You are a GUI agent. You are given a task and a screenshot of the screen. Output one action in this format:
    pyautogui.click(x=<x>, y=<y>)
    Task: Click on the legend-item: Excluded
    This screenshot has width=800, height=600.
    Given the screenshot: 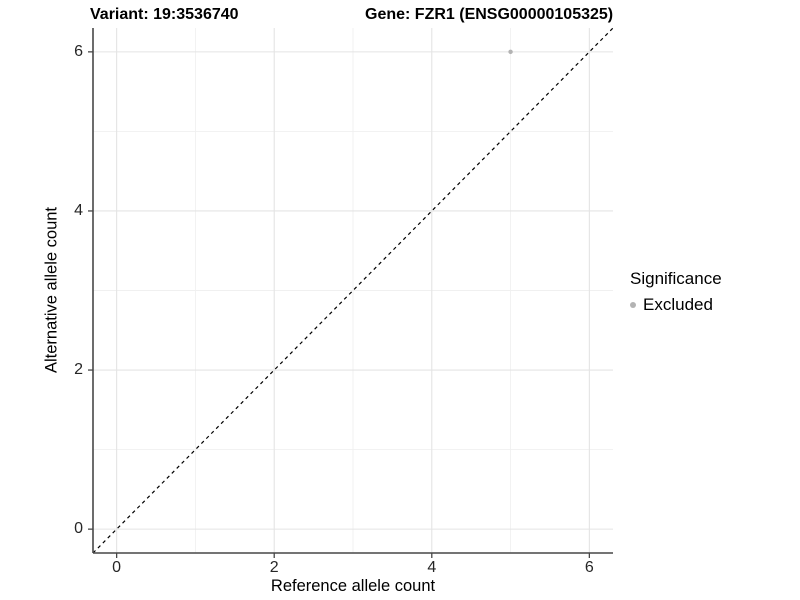 What is the action you would take?
    pyautogui.click(x=676, y=305)
    